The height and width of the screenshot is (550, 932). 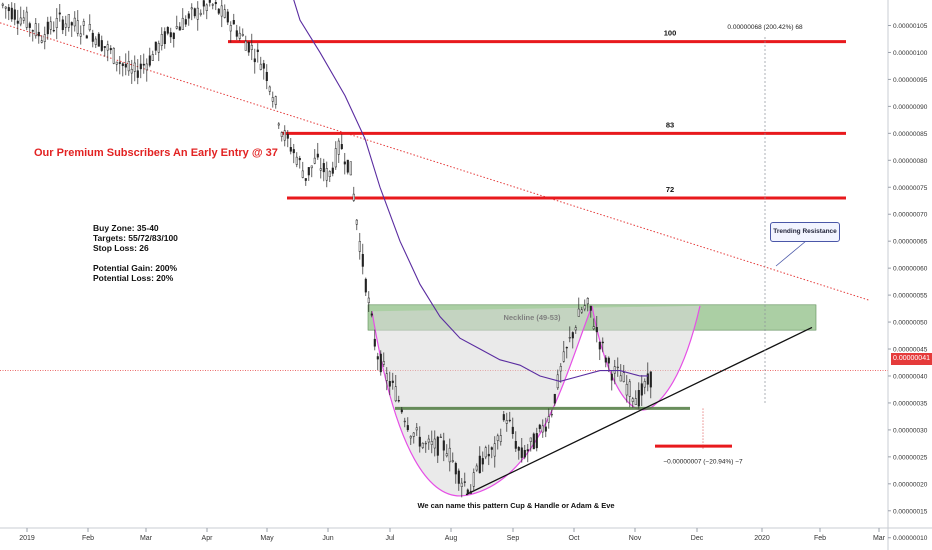 I want to click on target-label-72: 72, so click(x=670, y=189).